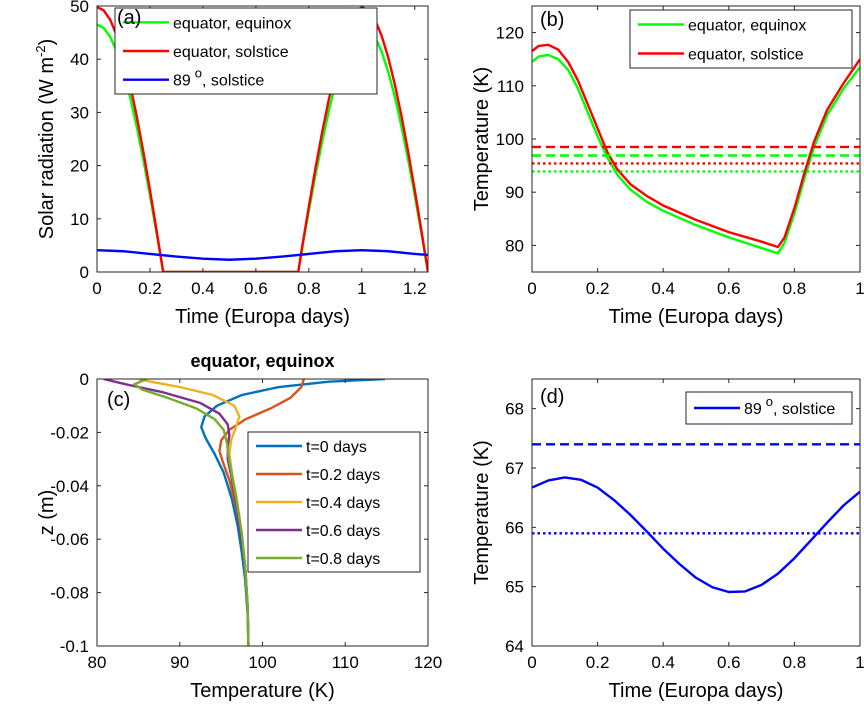 Image resolution: width=864 pixels, height=713 pixels. What do you see at coordinates (514, 192) in the screenshot?
I see `y-tick-label: 90` at bounding box center [514, 192].